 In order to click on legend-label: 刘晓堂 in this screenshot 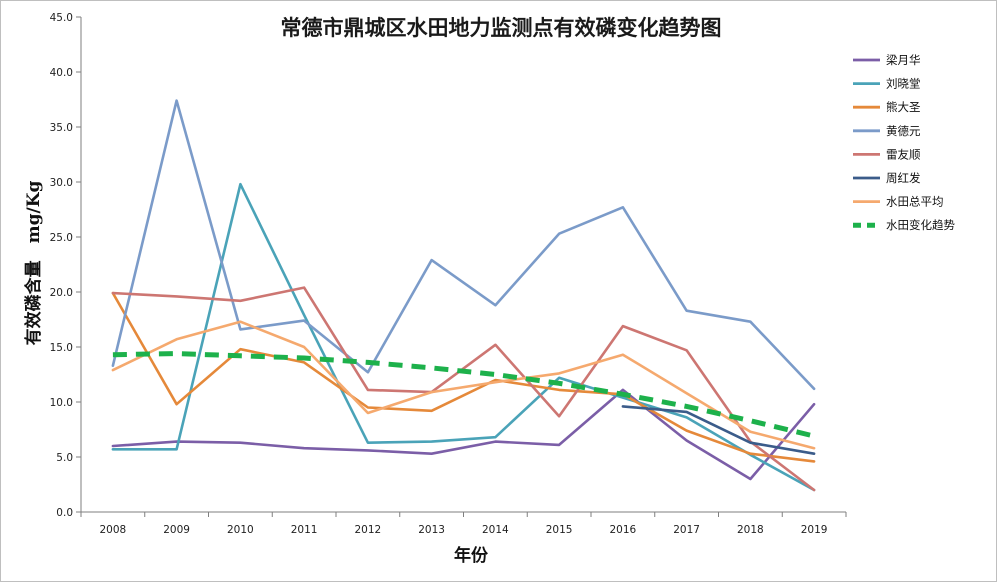, I will do `click(903, 84)`.